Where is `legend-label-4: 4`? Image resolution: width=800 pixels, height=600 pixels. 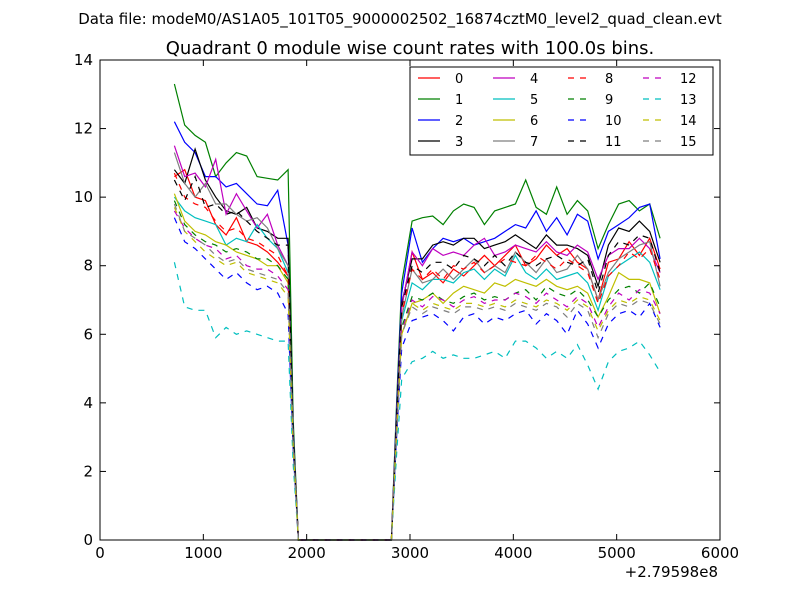
legend-label-4: 4 is located at coordinates (534, 79).